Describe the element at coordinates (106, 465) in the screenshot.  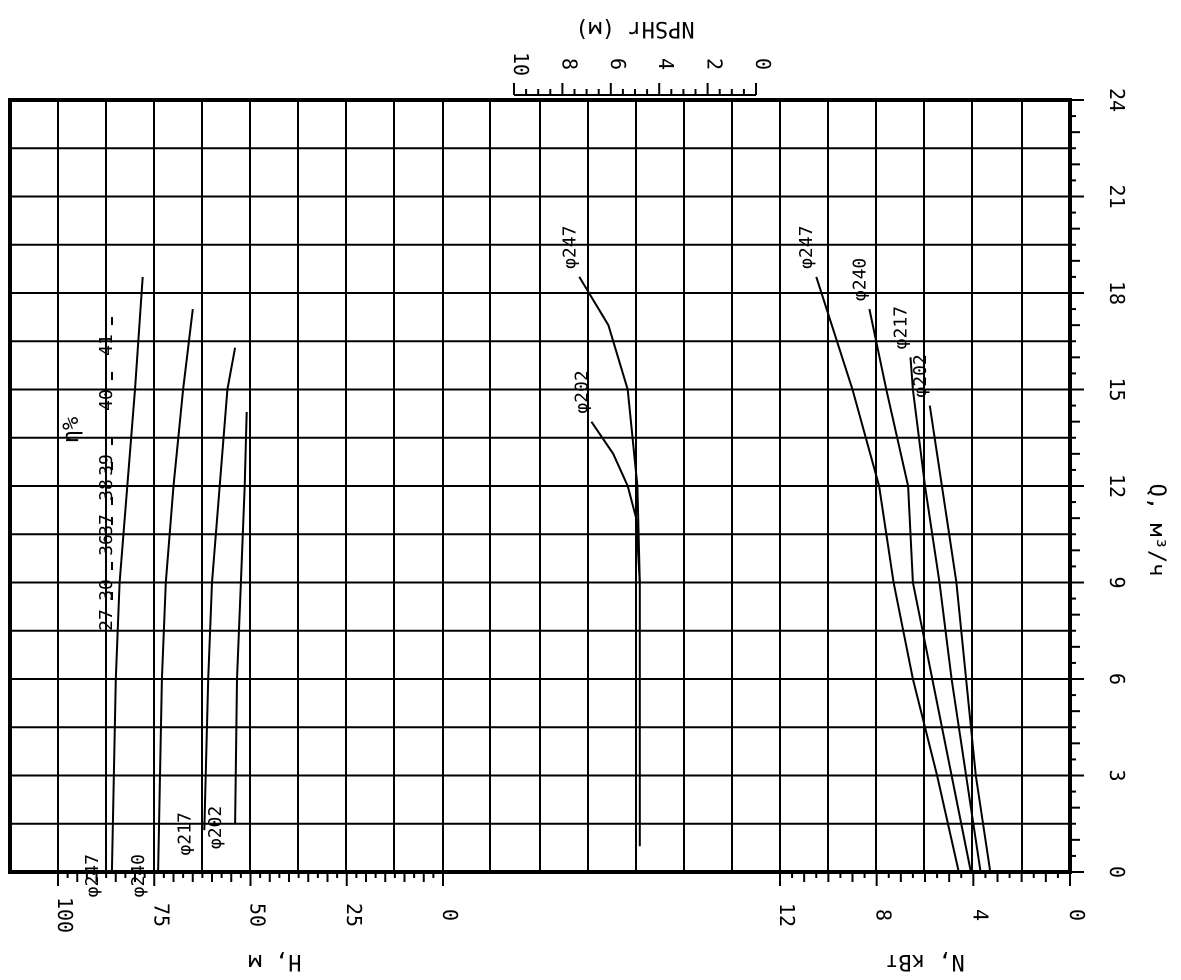
I see `efficiency-level-label: 39` at that location.